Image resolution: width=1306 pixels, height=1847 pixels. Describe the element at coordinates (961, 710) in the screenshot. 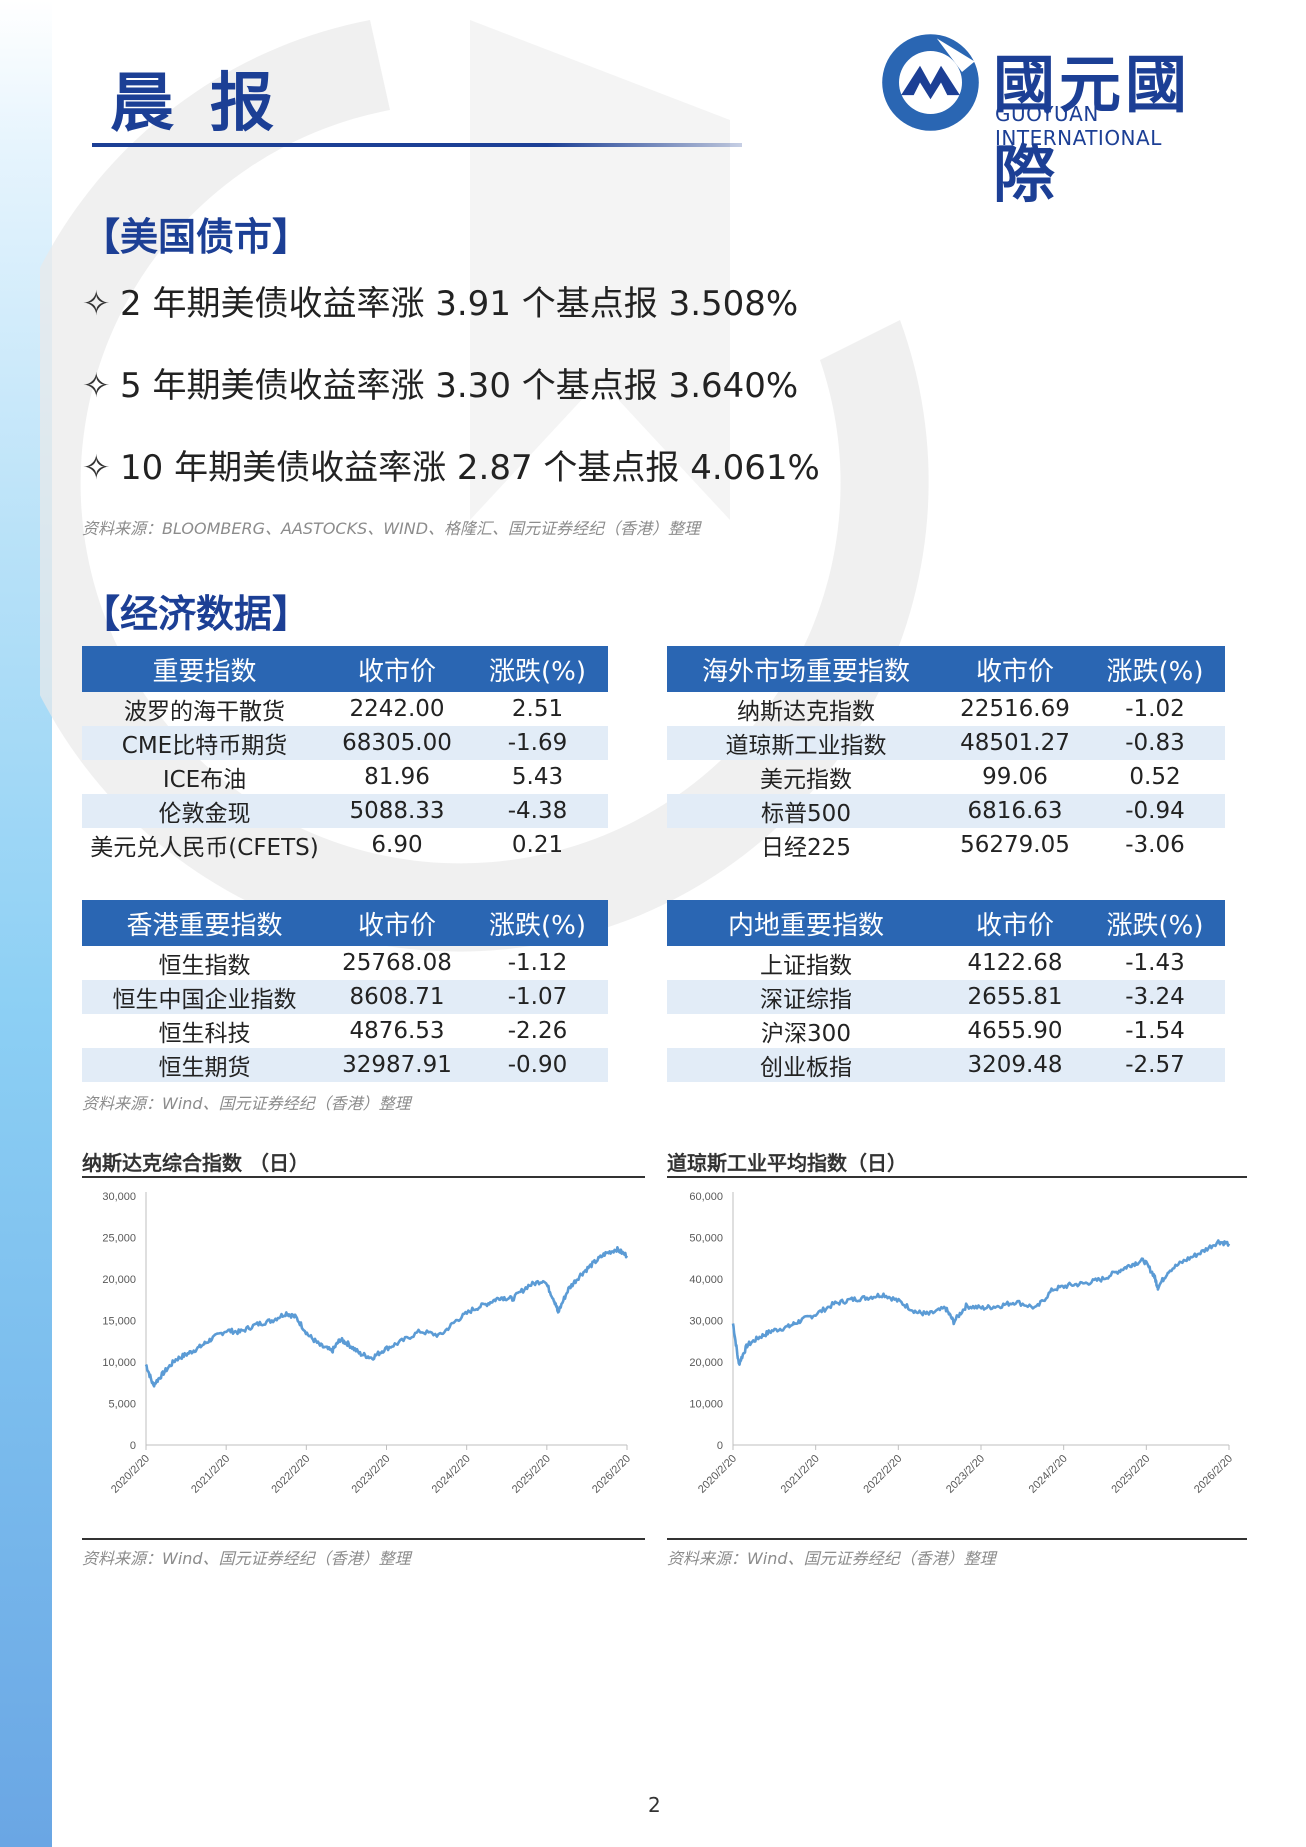

I see `table-row: 纳斯达克指数 22516.69 -1.02` at that location.